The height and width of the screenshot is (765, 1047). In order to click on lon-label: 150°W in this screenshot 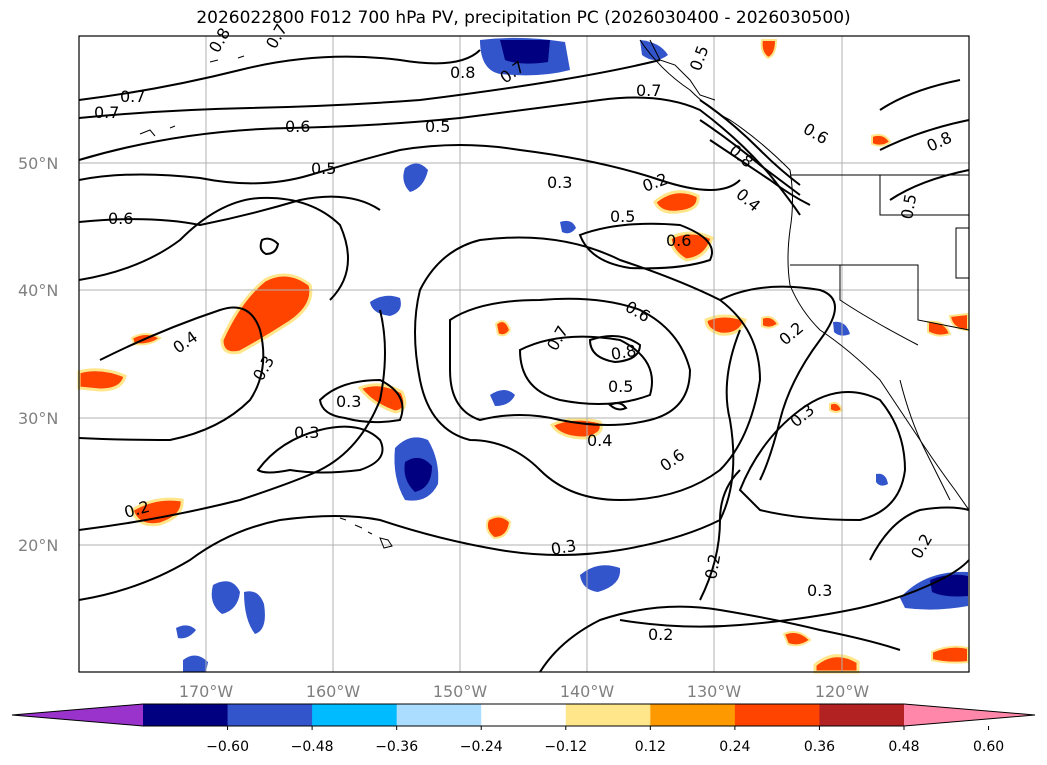, I will do `click(460, 691)`.